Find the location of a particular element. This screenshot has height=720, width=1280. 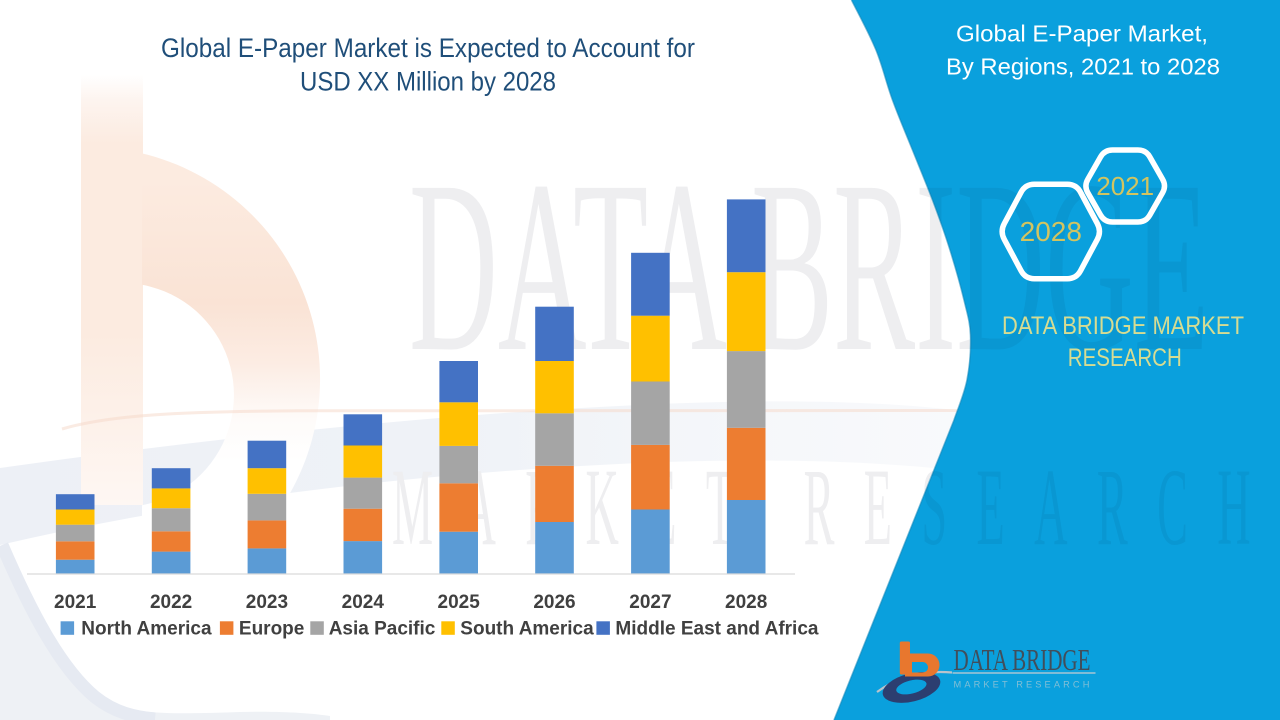

svg-text: North America is located at coordinates (146, 629).